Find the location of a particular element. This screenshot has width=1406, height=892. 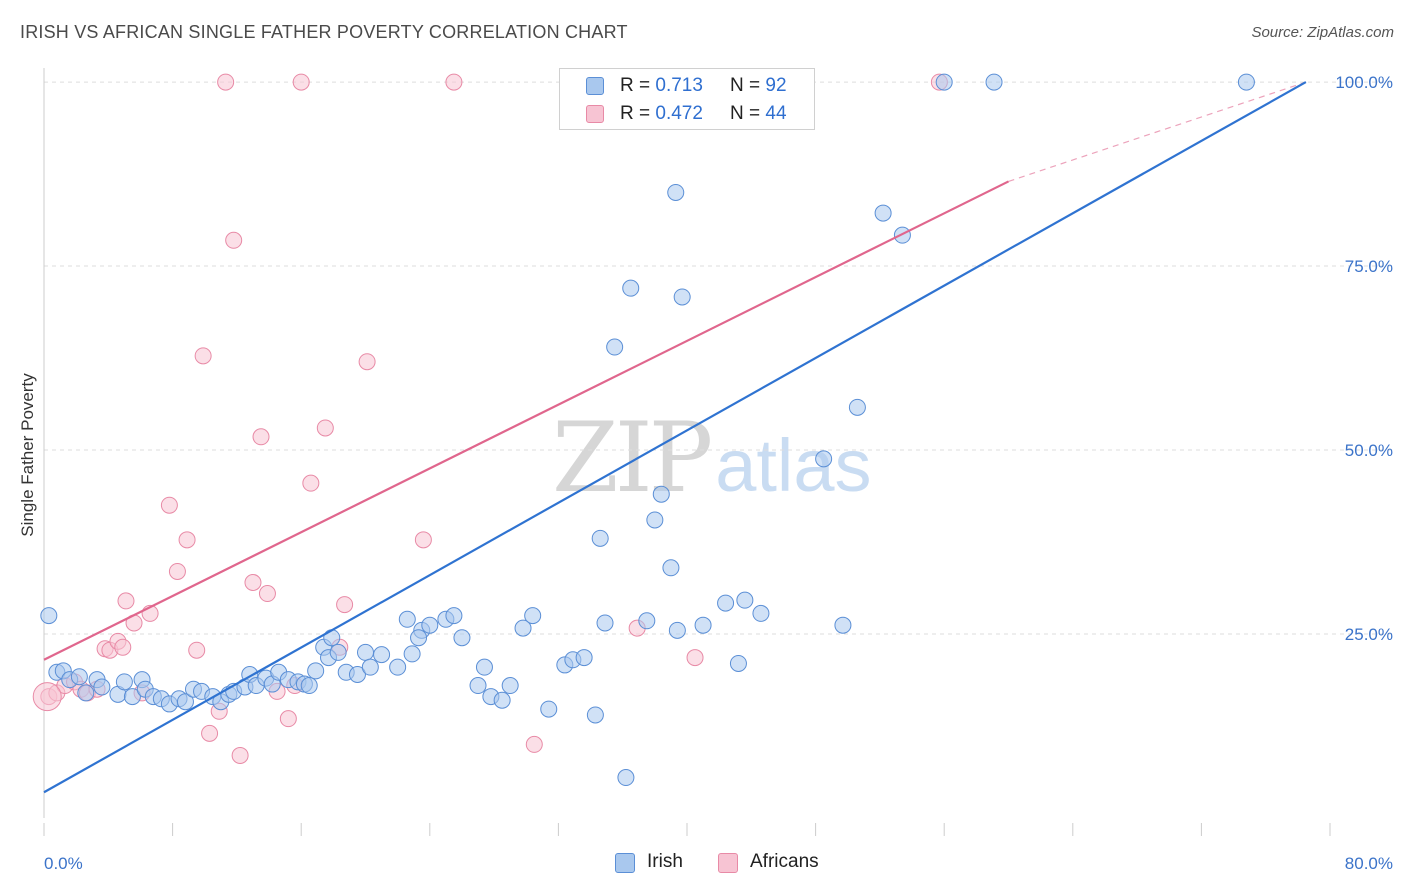

legend-n-african: N = 44 is located at coordinates (758, 114).